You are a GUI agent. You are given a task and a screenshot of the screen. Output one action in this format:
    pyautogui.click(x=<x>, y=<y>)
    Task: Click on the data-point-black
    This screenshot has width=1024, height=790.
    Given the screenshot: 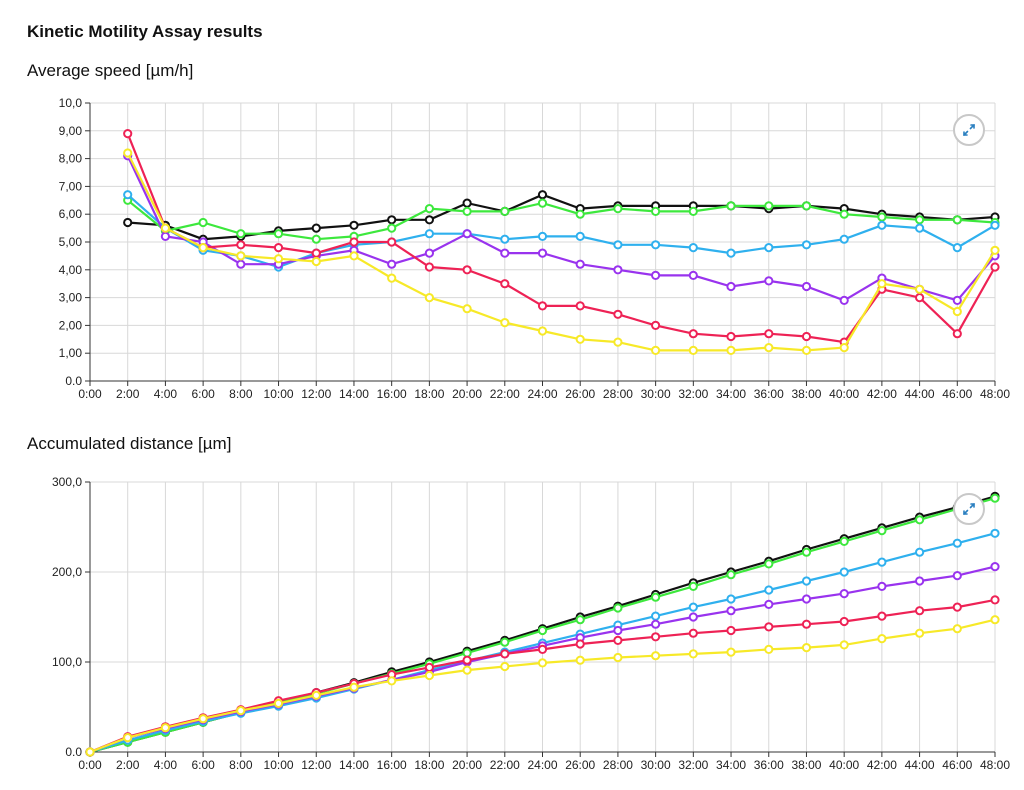 What is the action you would take?
    pyautogui.click(x=354, y=225)
    